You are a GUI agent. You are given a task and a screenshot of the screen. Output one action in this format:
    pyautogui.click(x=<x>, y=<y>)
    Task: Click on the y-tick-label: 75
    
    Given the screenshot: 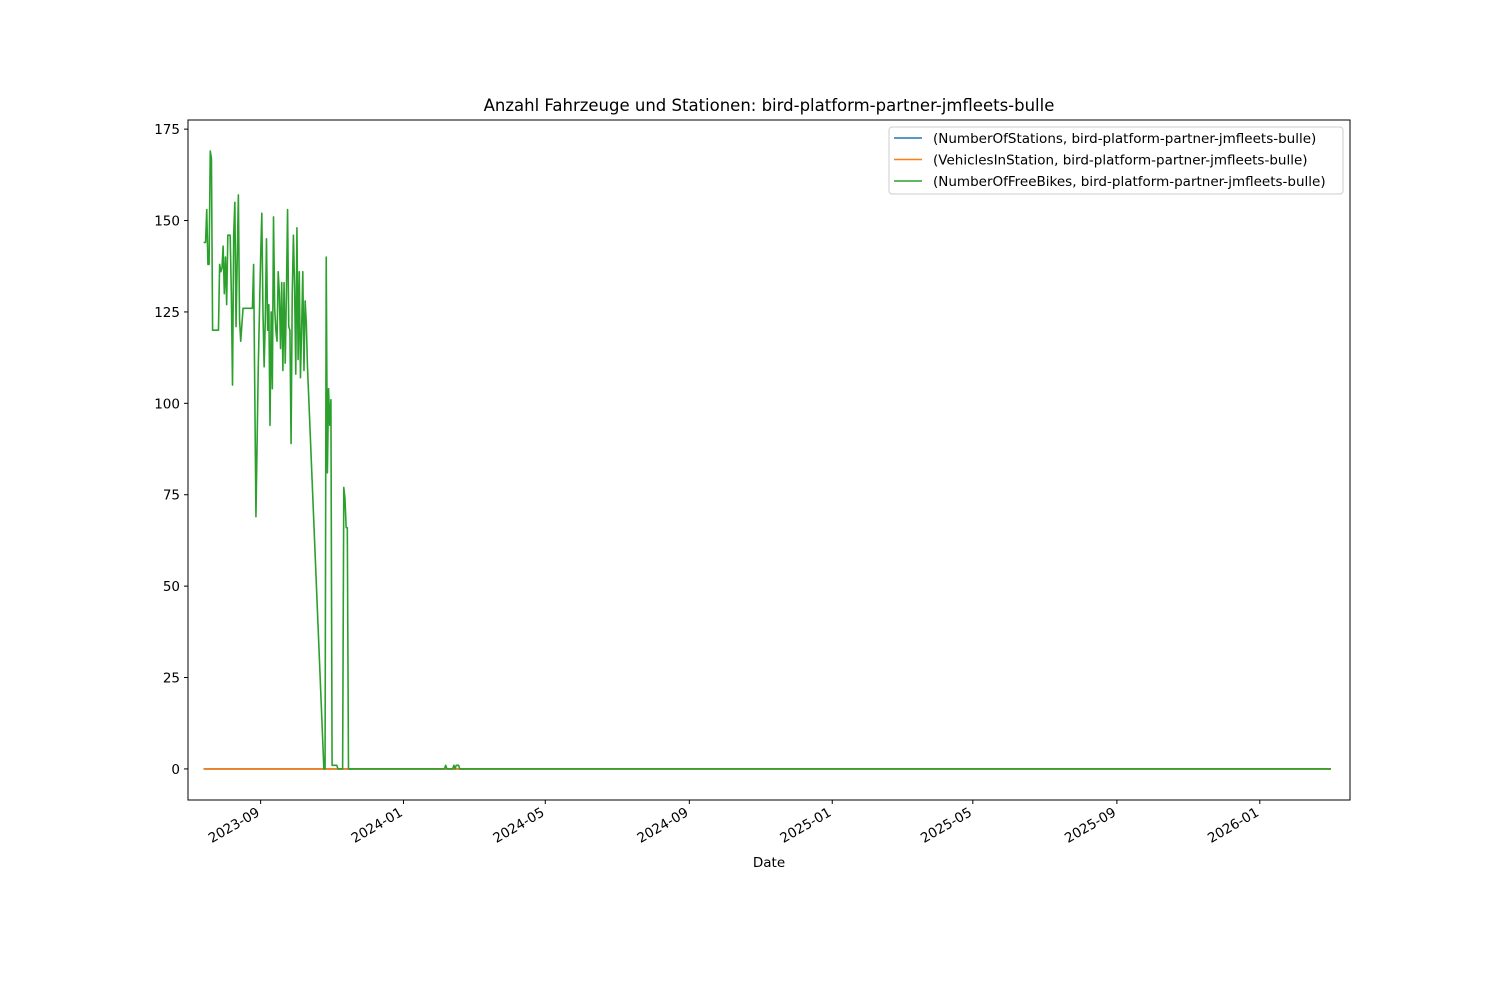 What is the action you would take?
    pyautogui.click(x=171, y=496)
    